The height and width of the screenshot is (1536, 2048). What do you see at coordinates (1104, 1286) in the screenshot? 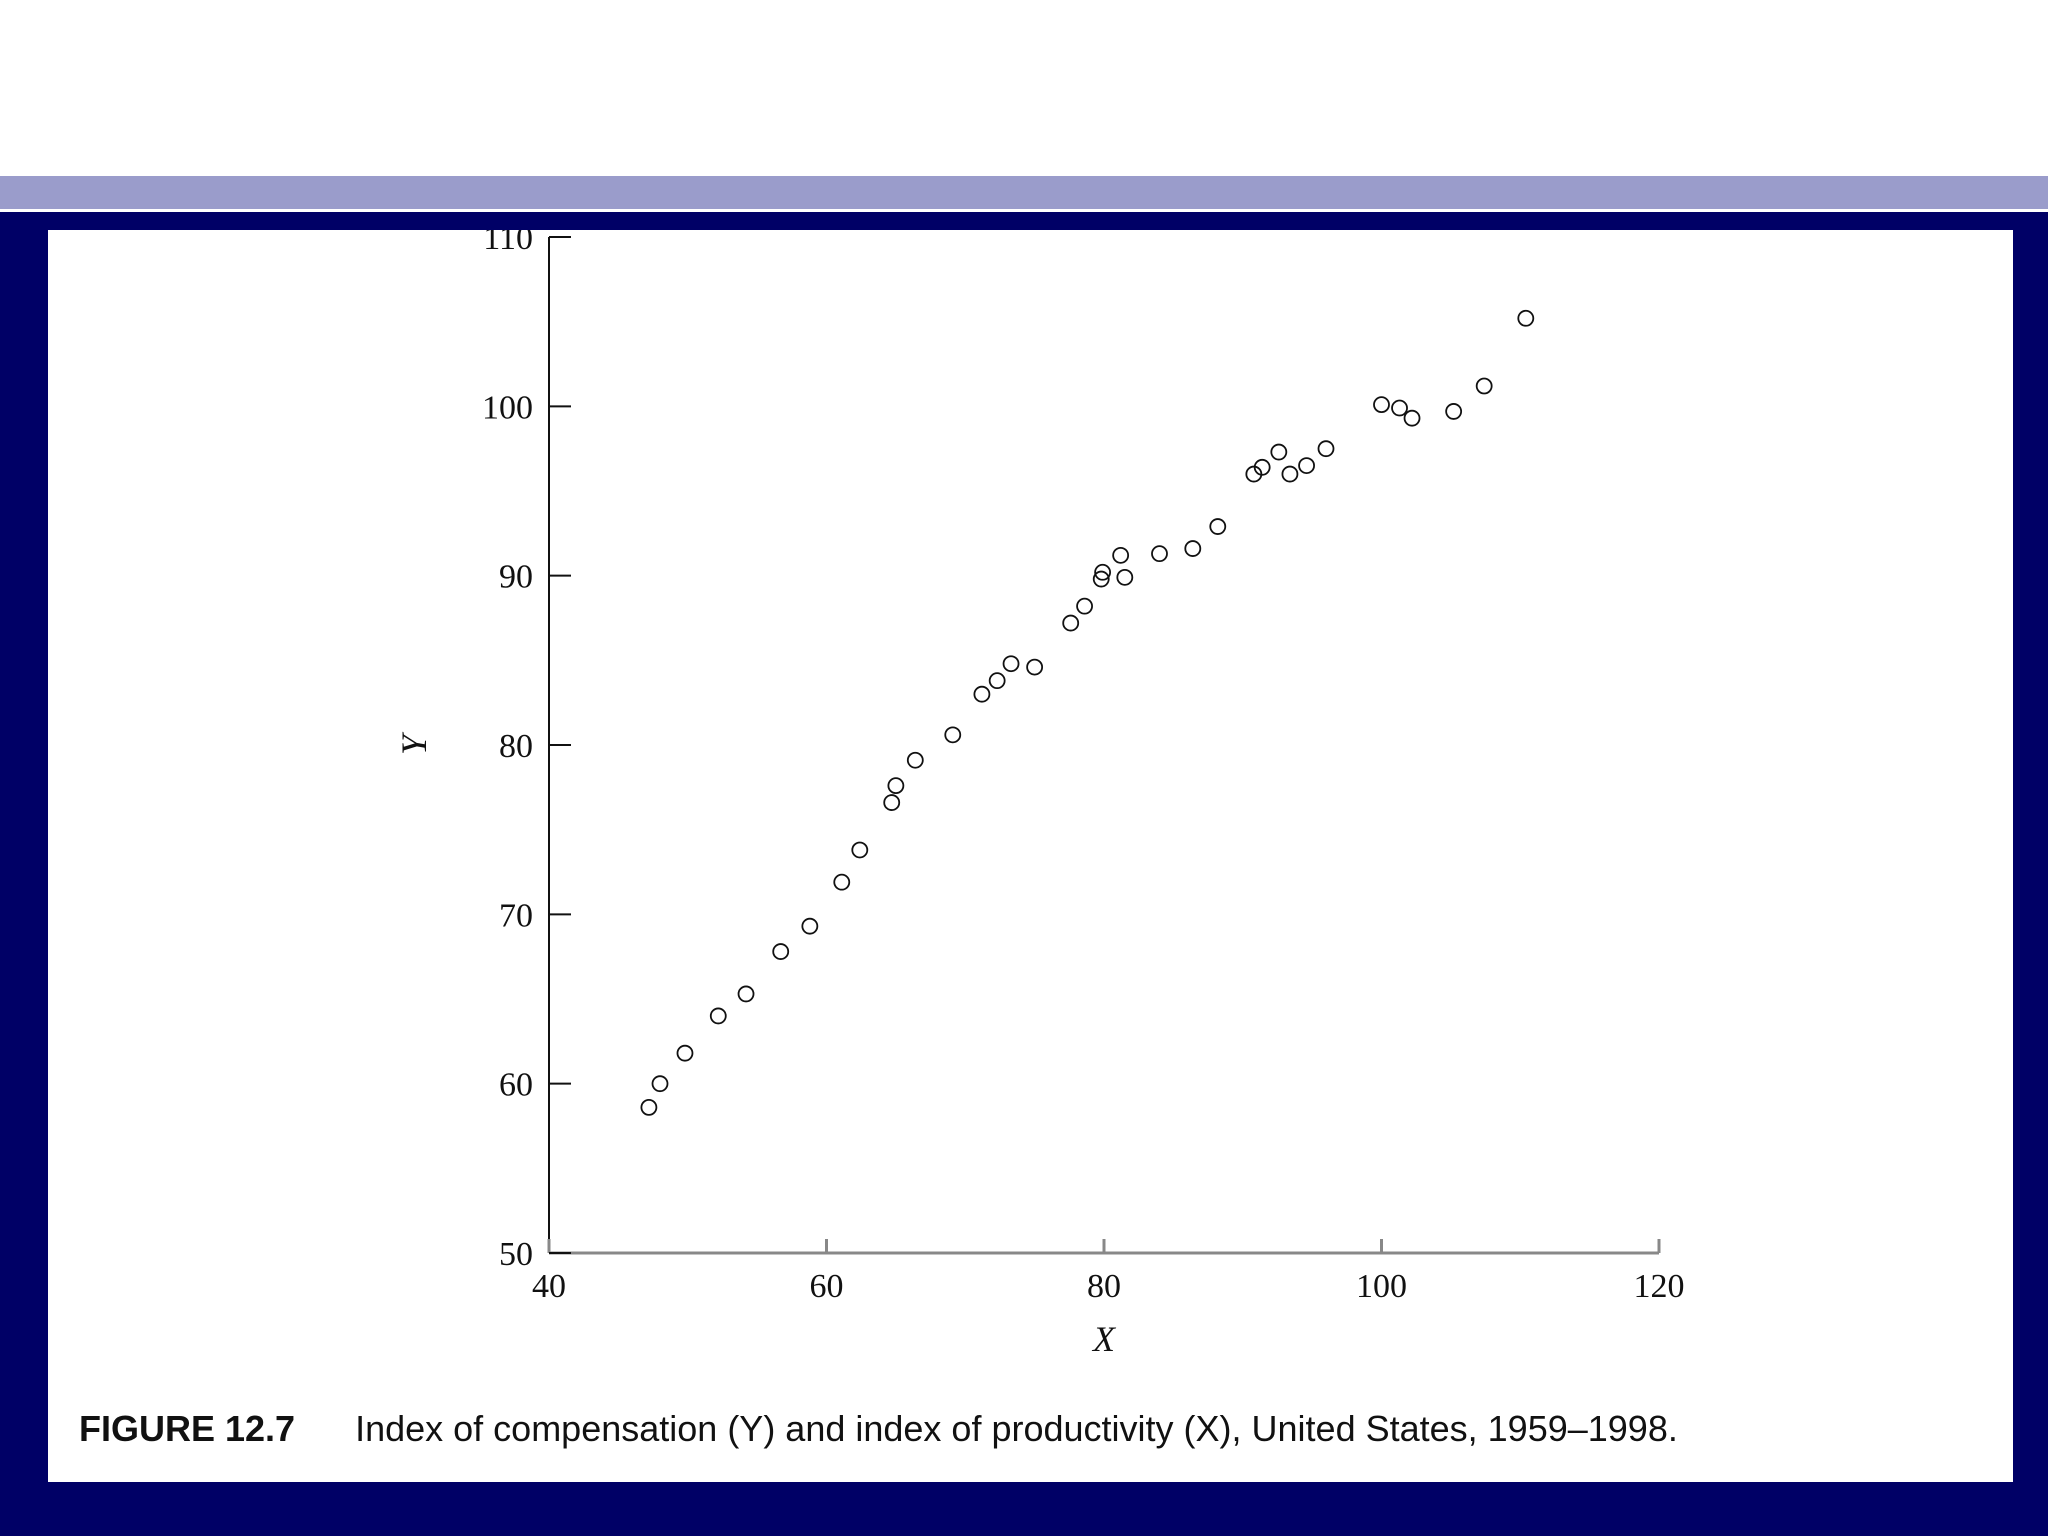
I see `x-tick-label: 80` at bounding box center [1104, 1286].